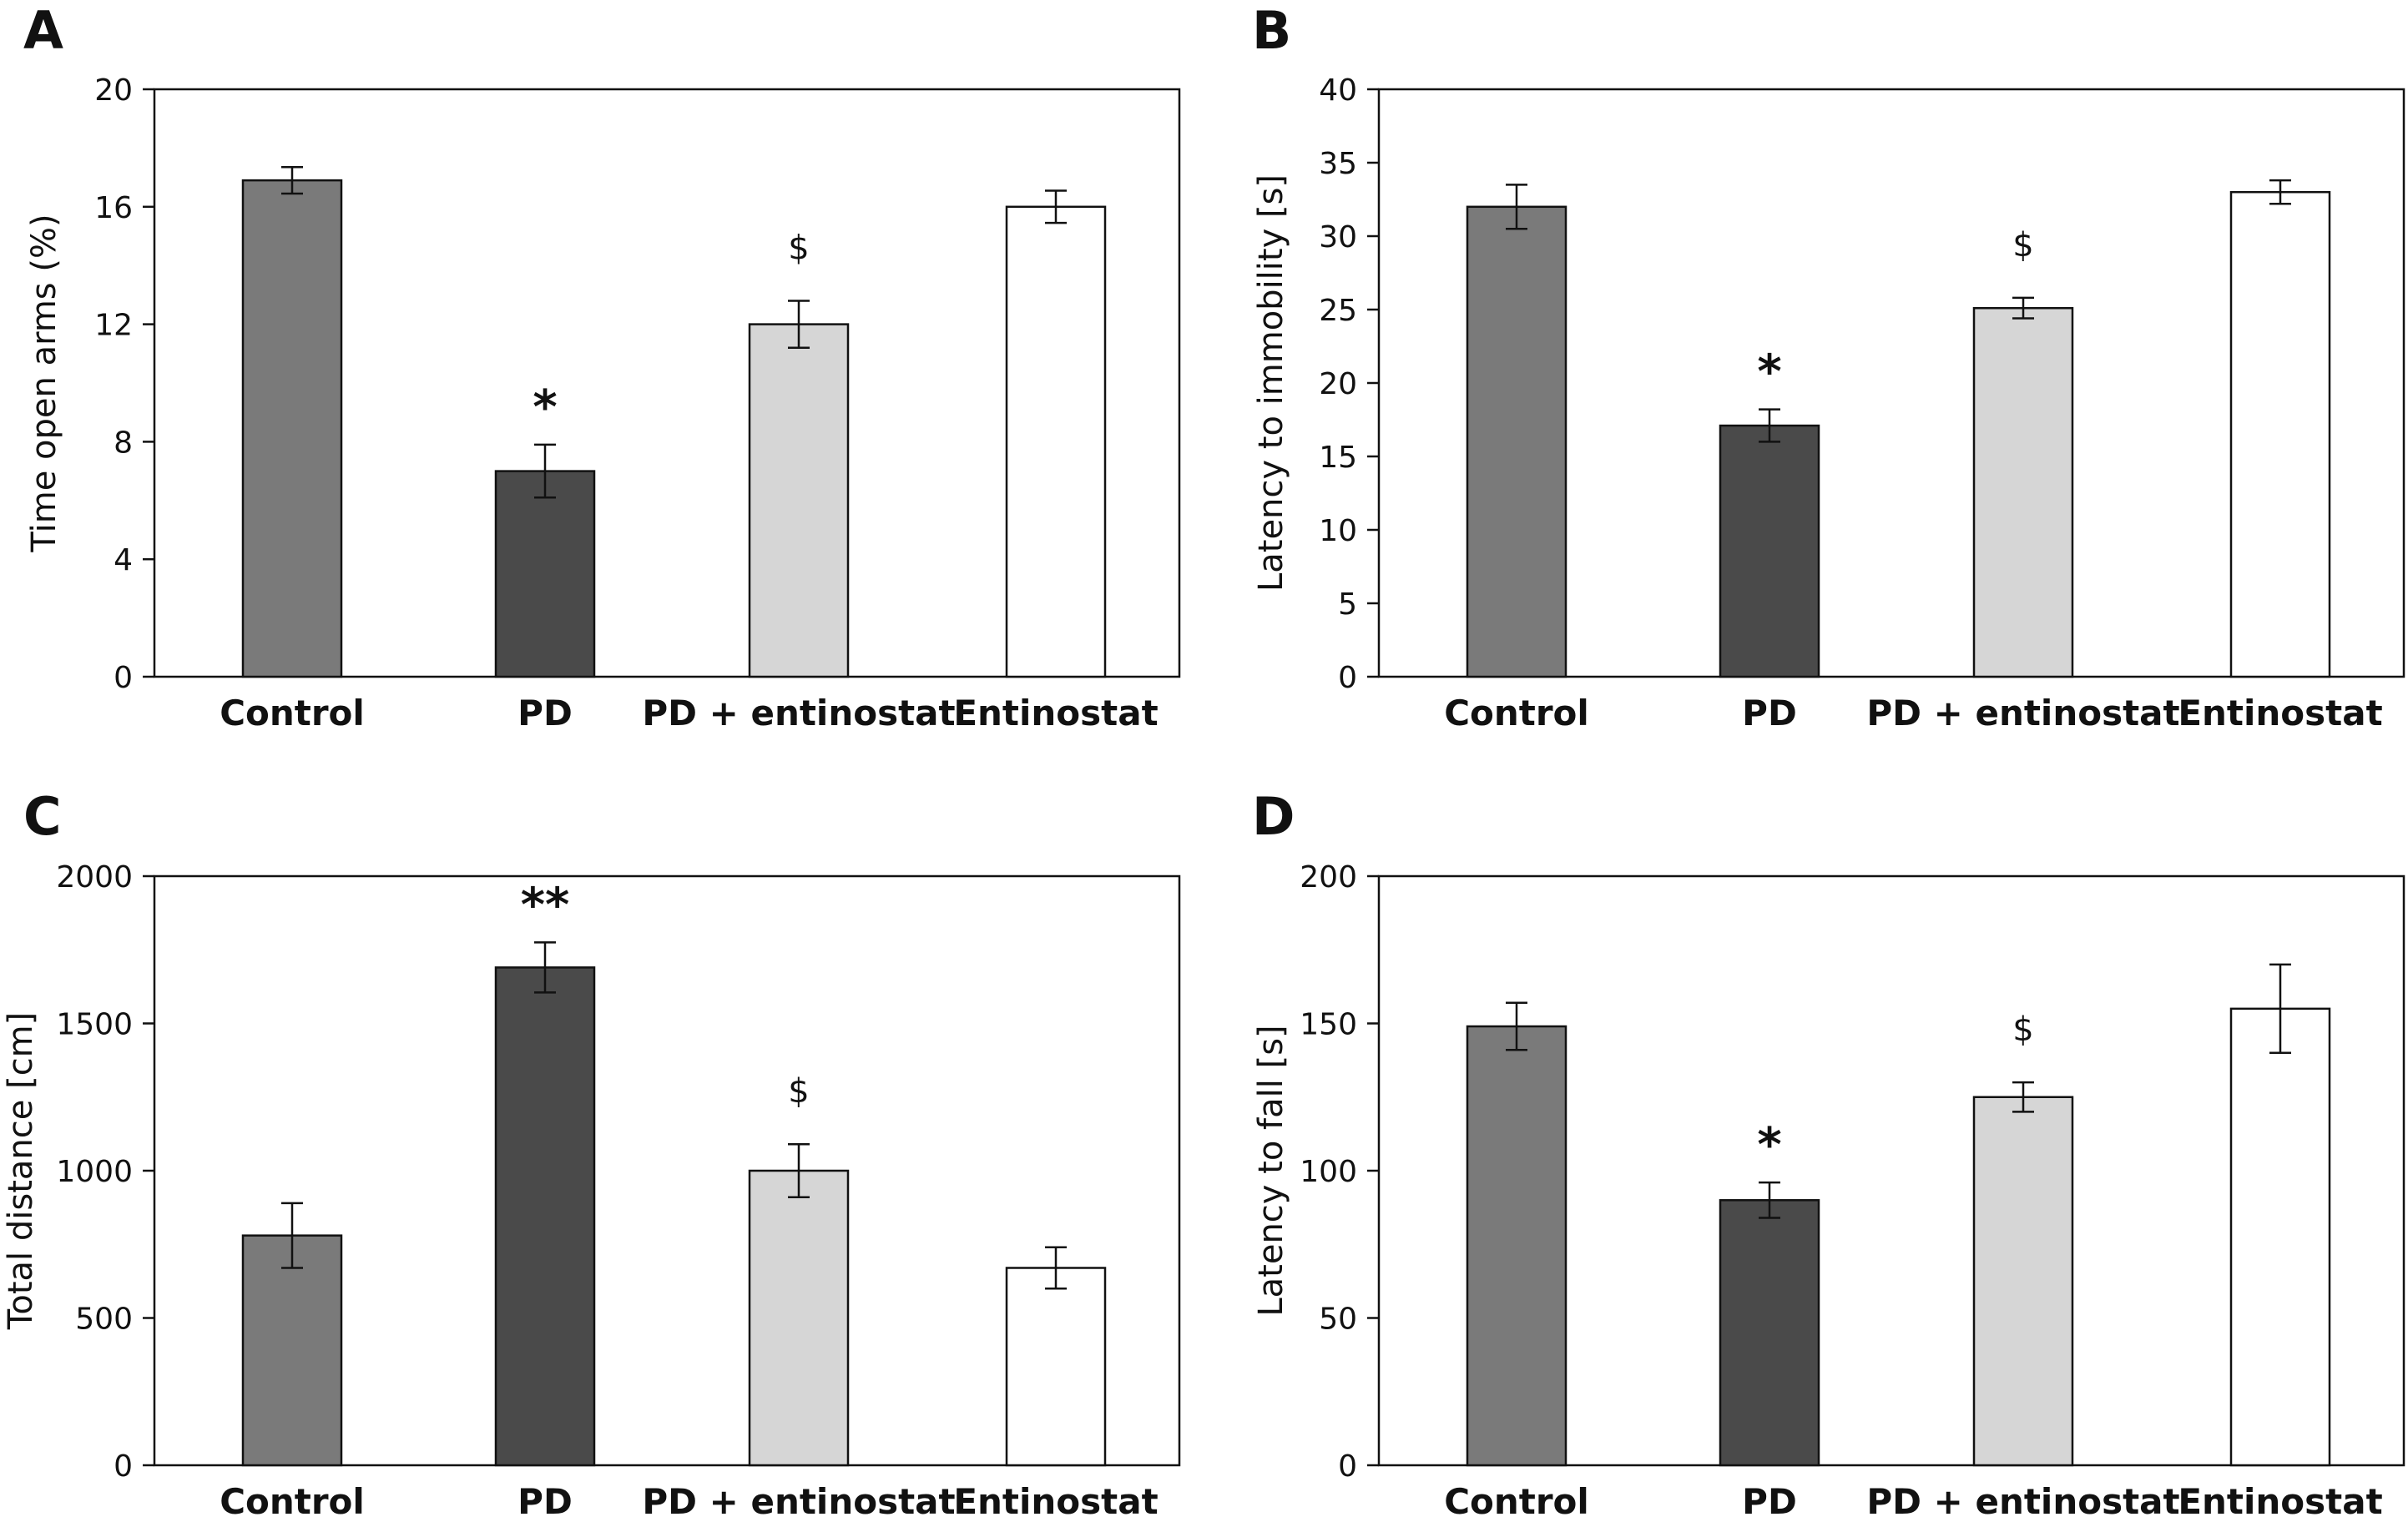 Image resolution: width=2408 pixels, height=1522 pixels. Describe the element at coordinates (43, 30) in the screenshot. I see `panel-letter: A` at that location.